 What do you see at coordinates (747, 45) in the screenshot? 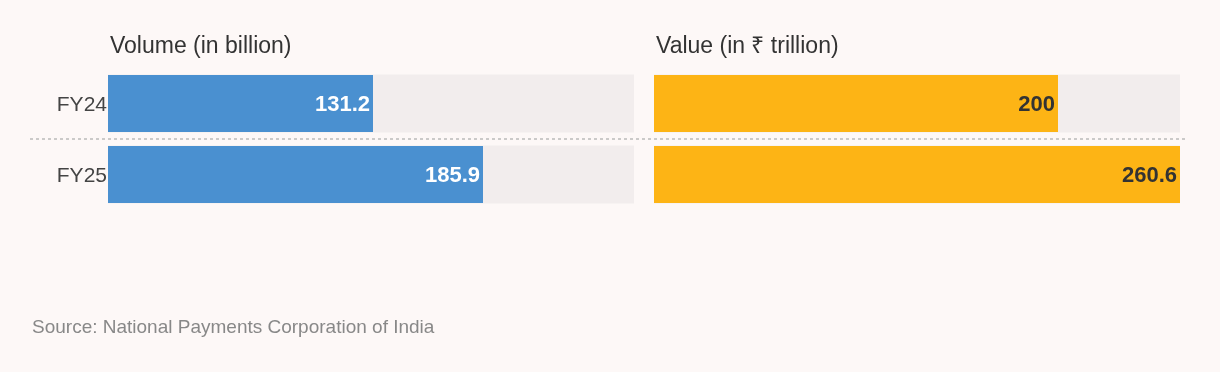
I see `chart-title: Value (in ₹ trillion)` at bounding box center [747, 45].